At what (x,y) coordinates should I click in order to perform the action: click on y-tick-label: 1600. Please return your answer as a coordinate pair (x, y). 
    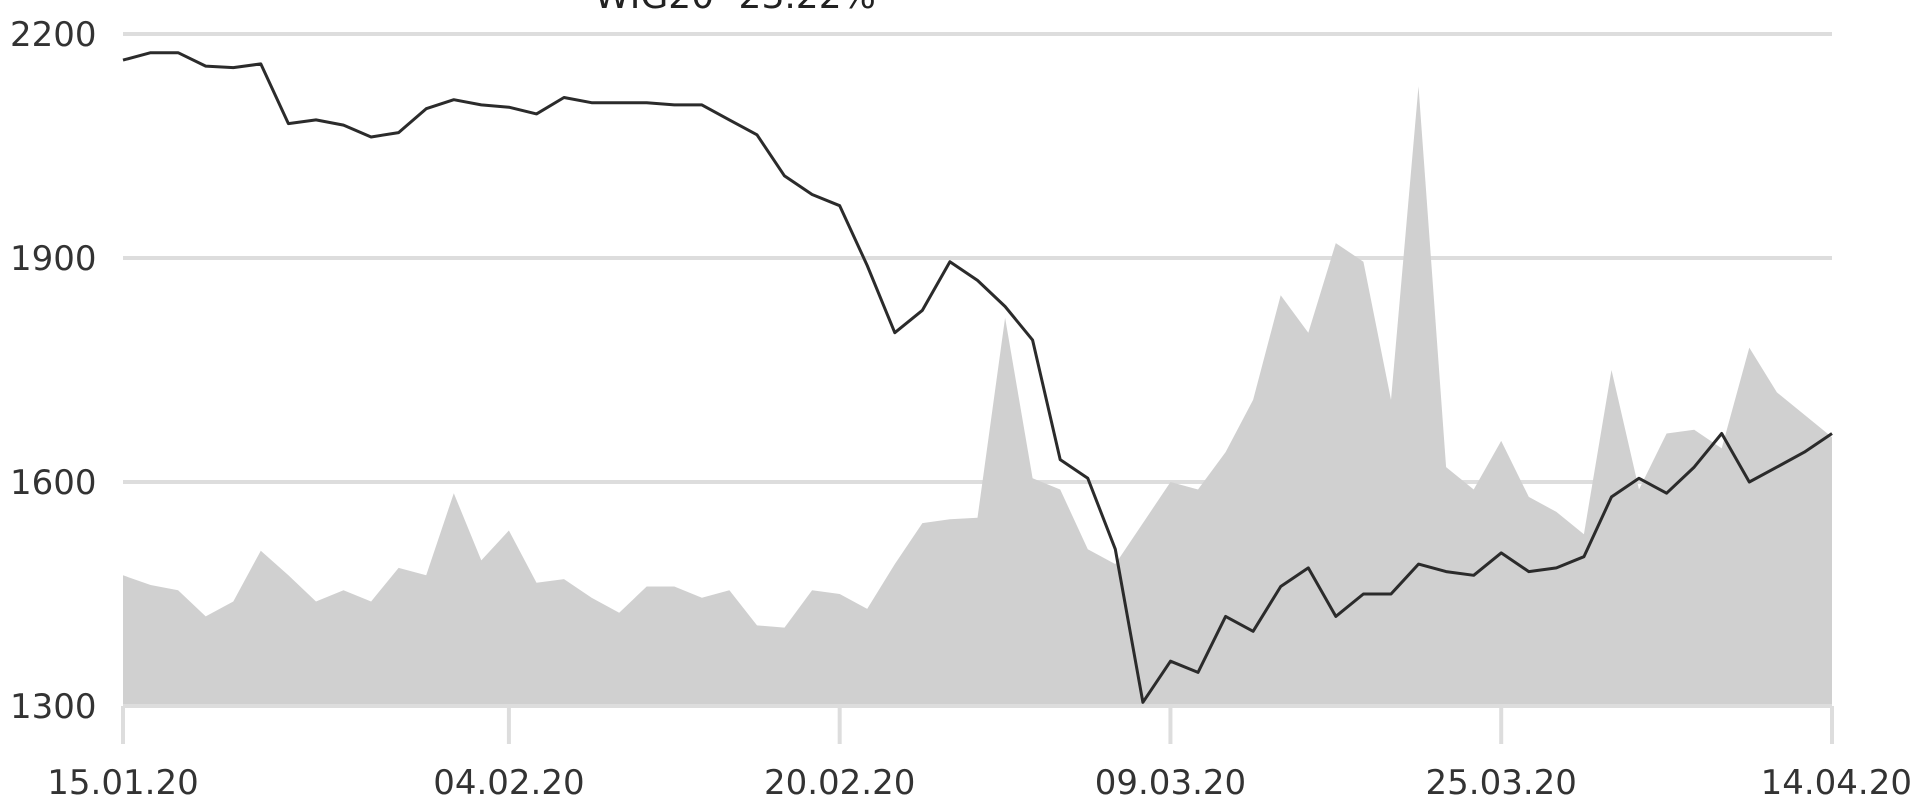
    Looking at the image, I should click on (53, 483).